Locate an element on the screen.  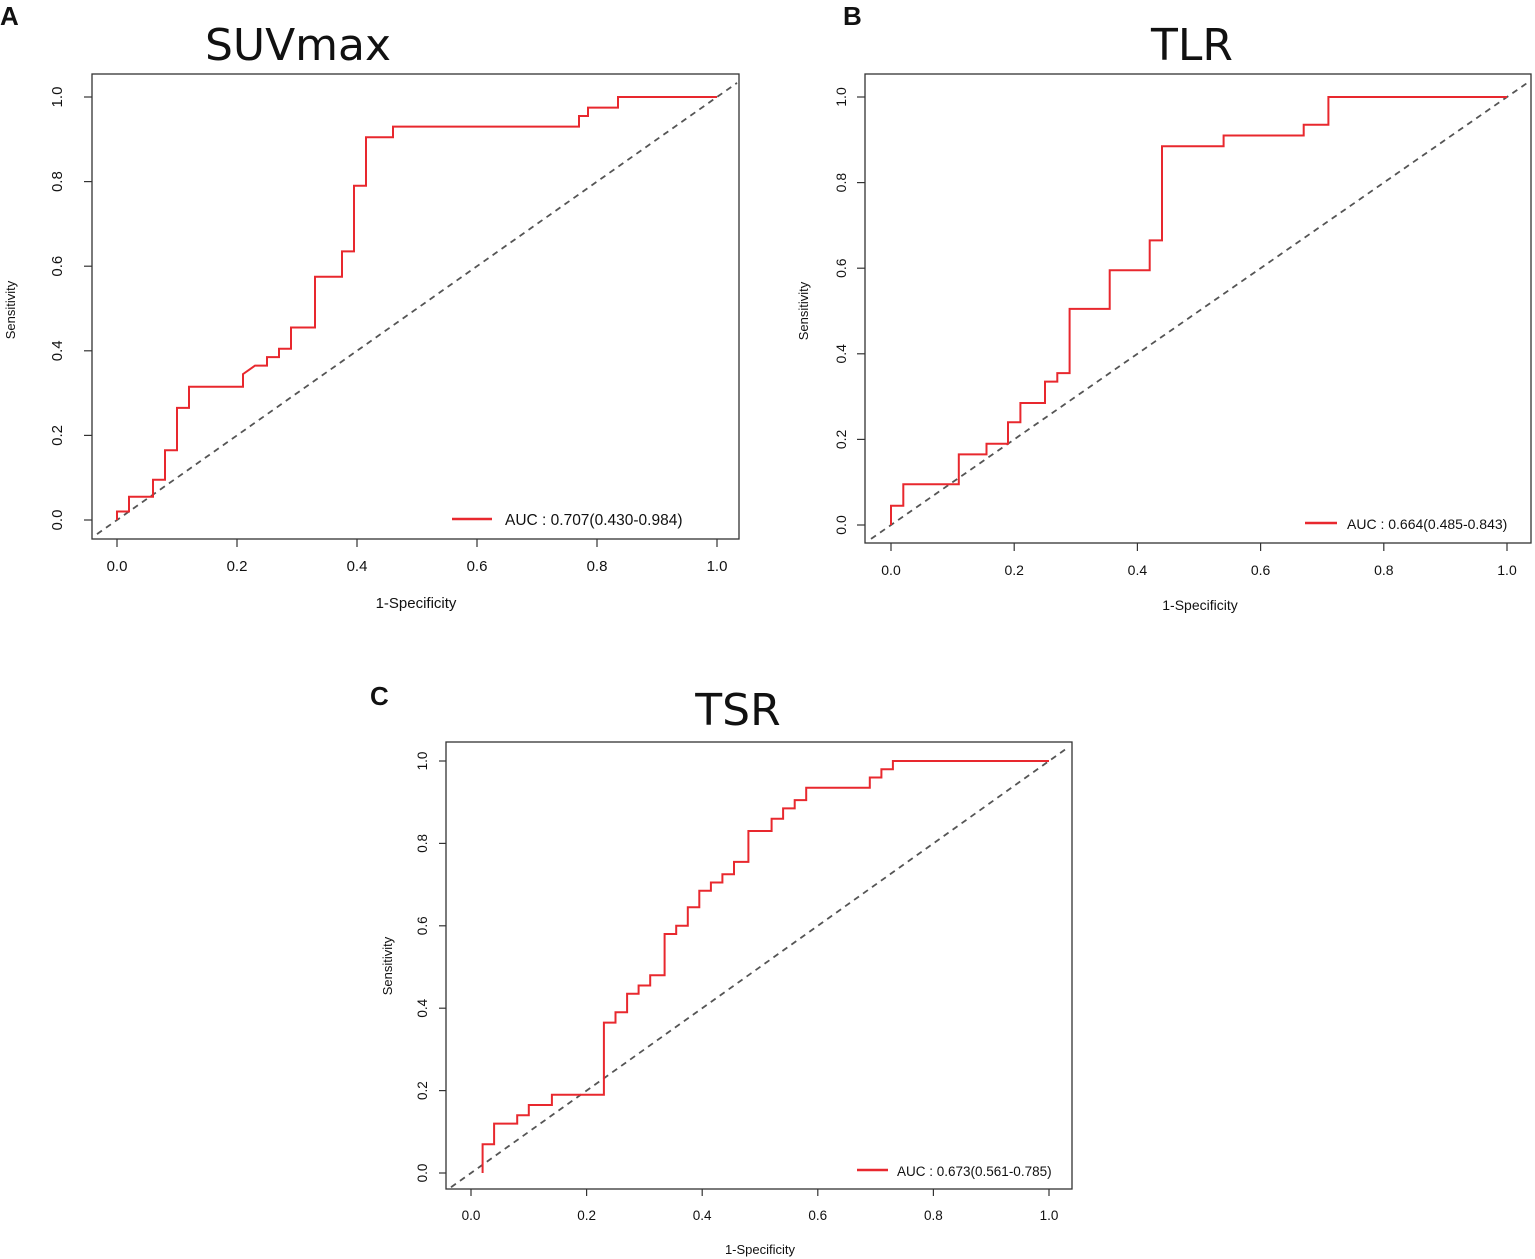
panel-letter-b: B is located at coordinates (852, 16).